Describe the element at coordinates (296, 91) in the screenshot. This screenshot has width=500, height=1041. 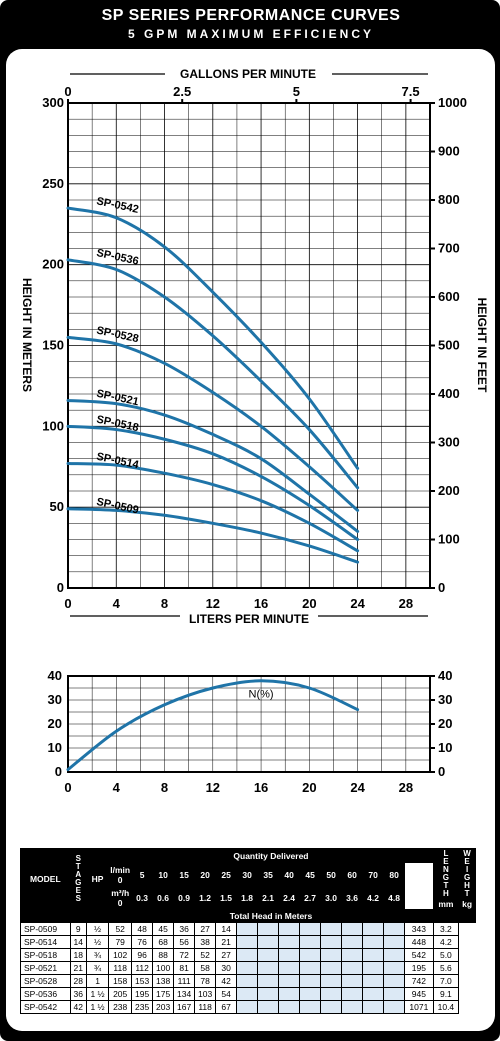
I see `x2-tick-label: 5` at that location.